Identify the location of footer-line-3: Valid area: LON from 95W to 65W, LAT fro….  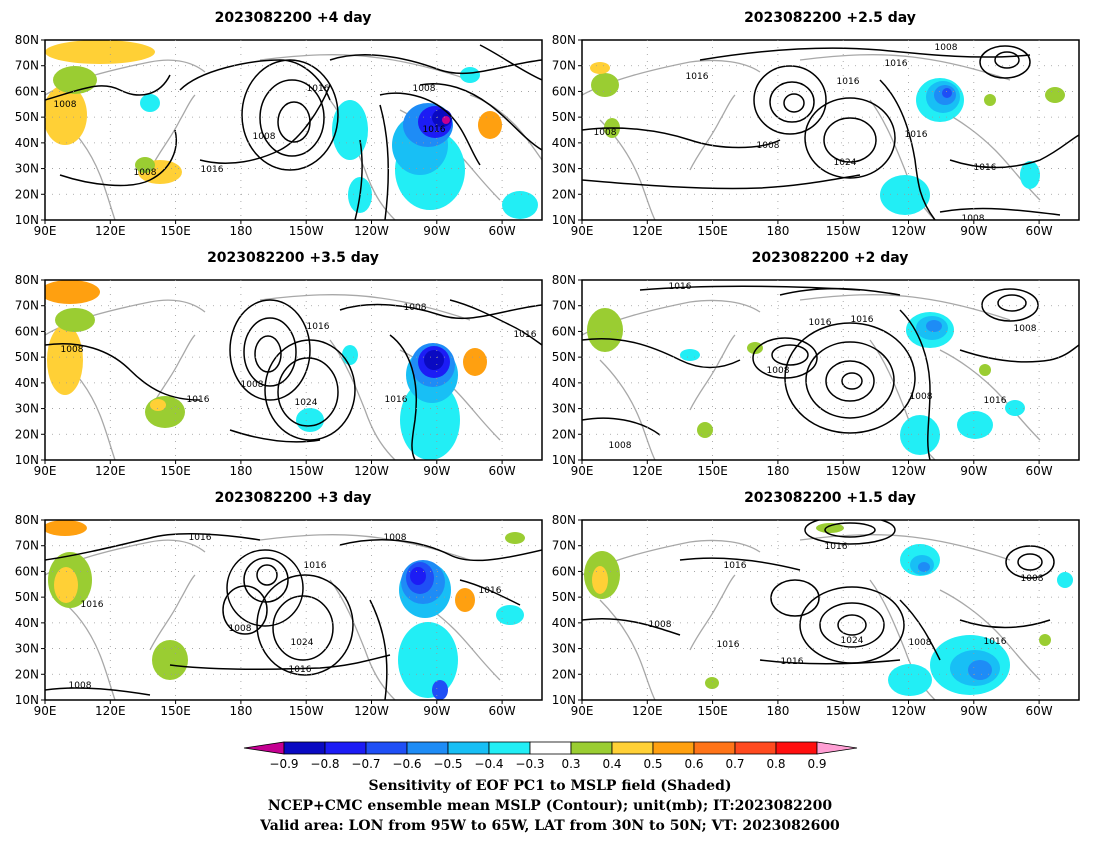
(549, 826).